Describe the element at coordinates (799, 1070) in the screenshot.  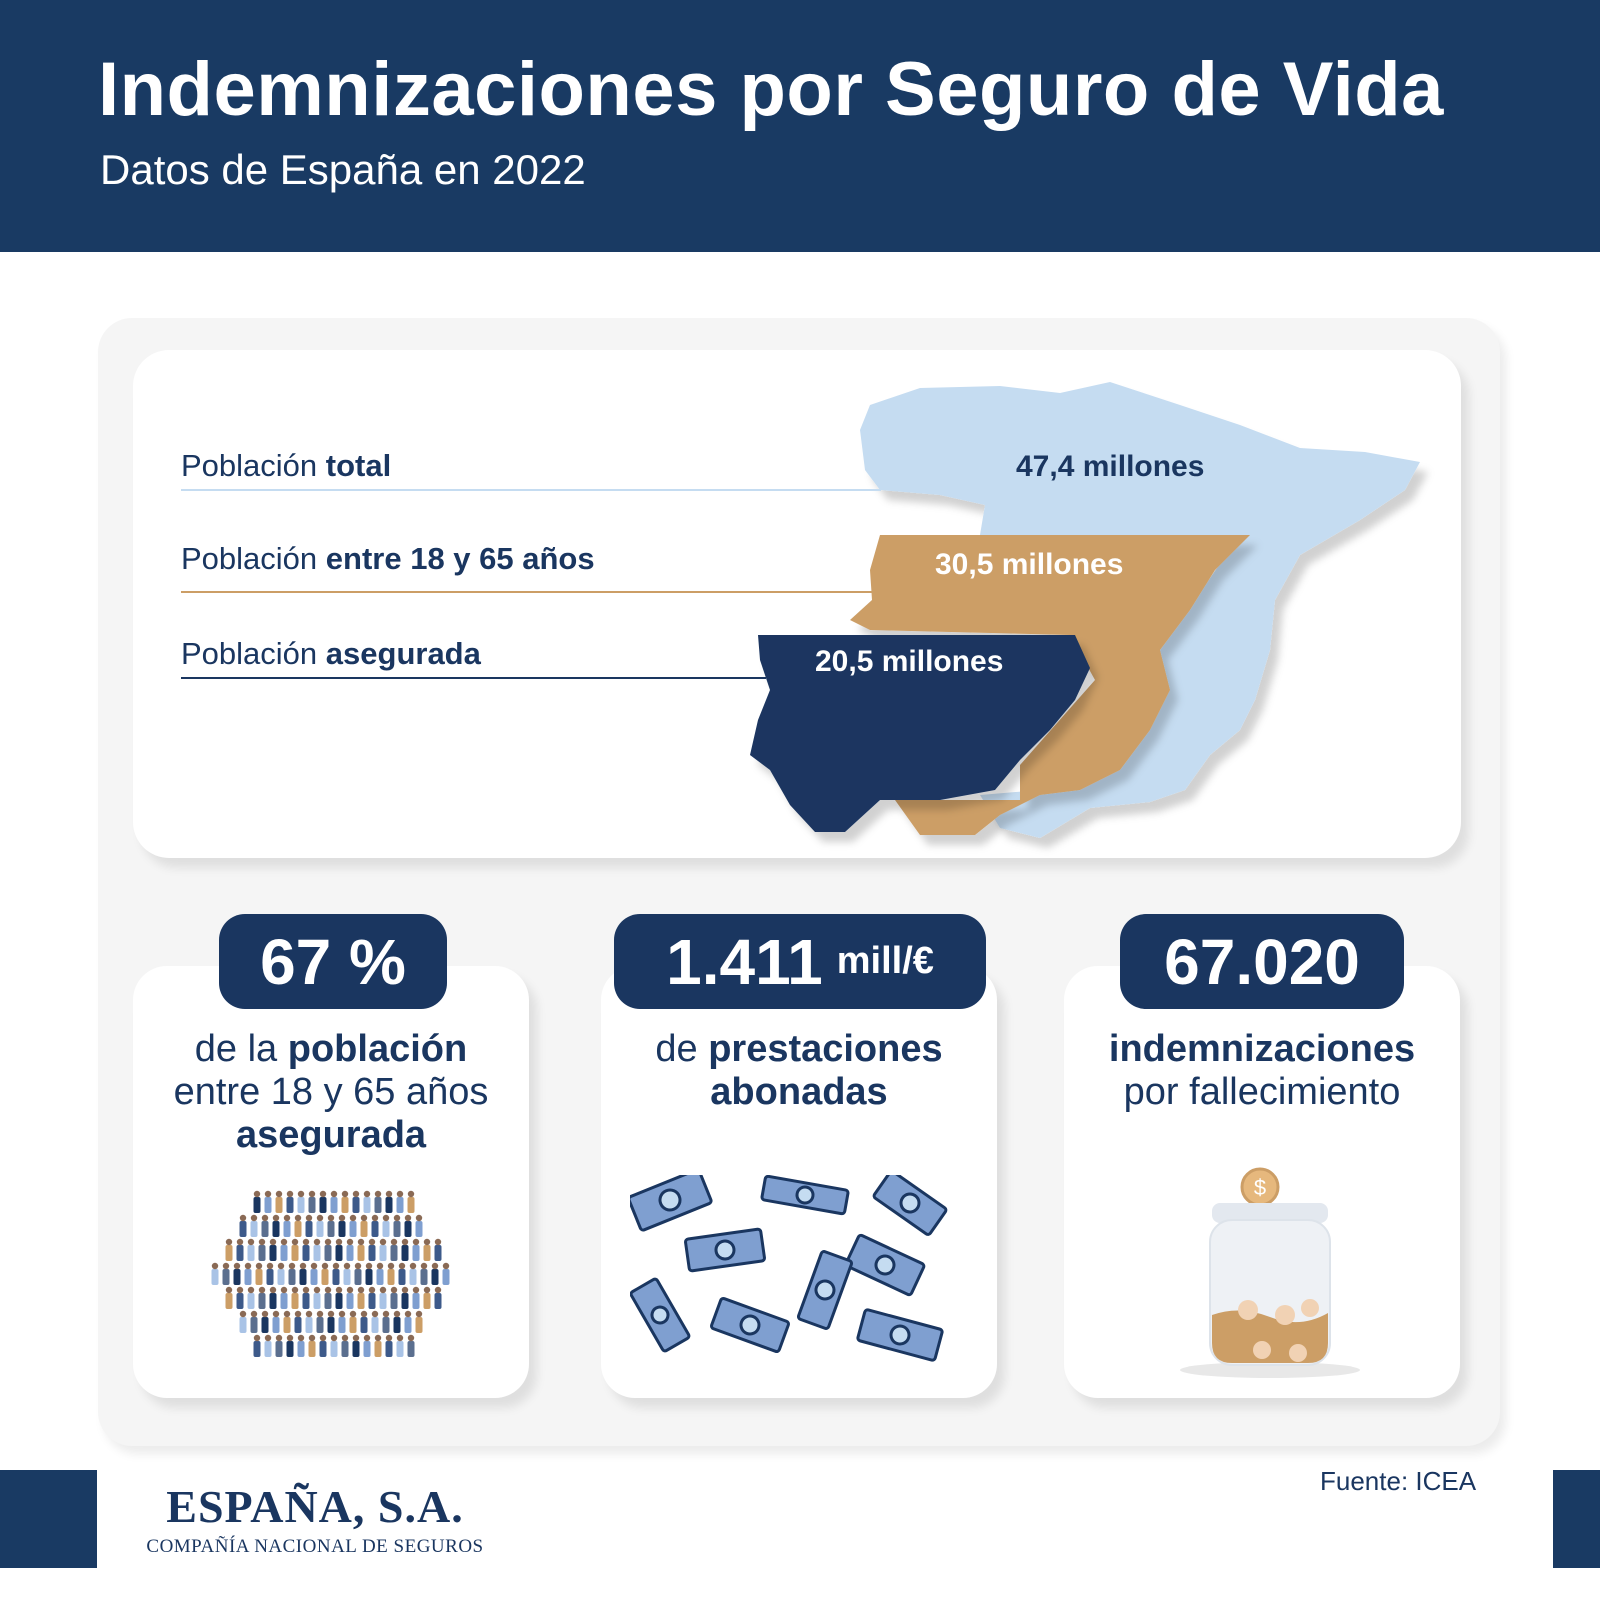
I see `stat-text-benefits: de prestaciones abonadas` at that location.